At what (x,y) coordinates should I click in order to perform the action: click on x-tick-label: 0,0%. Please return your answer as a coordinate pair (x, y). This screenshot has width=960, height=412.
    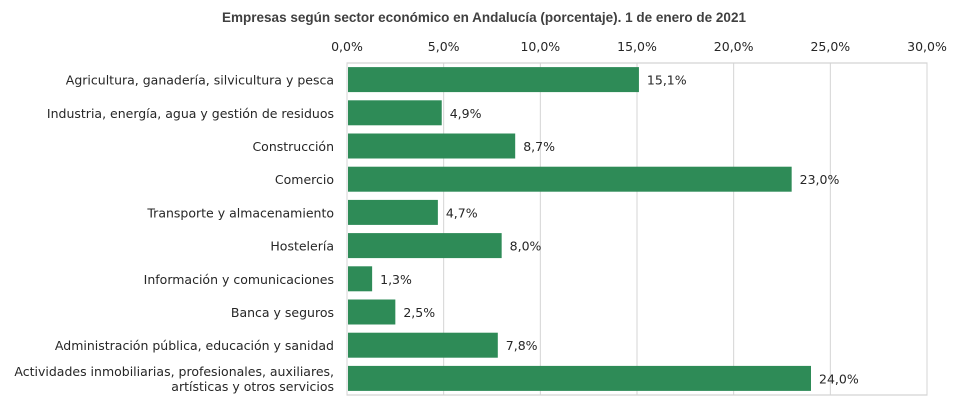
    Looking at the image, I should click on (347, 46).